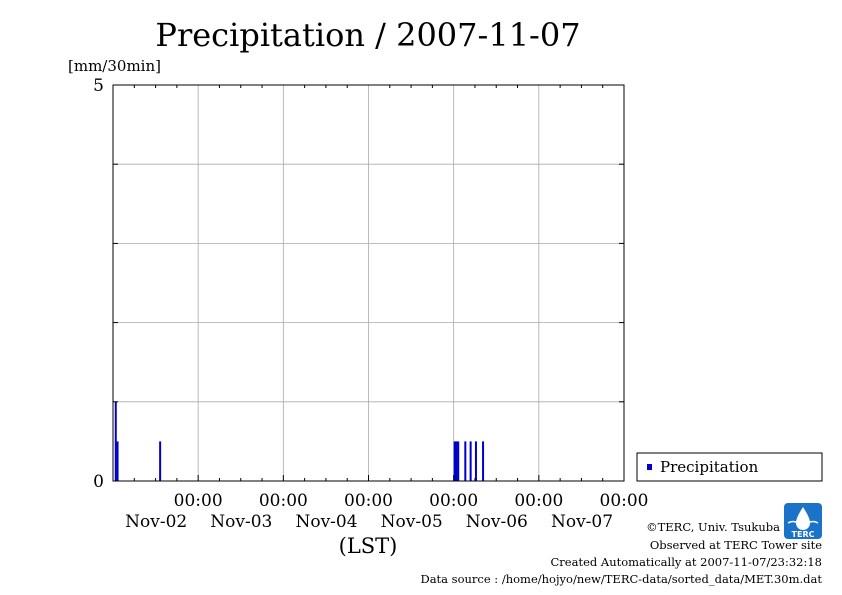  I want to click on legend-swatch, so click(649, 467).